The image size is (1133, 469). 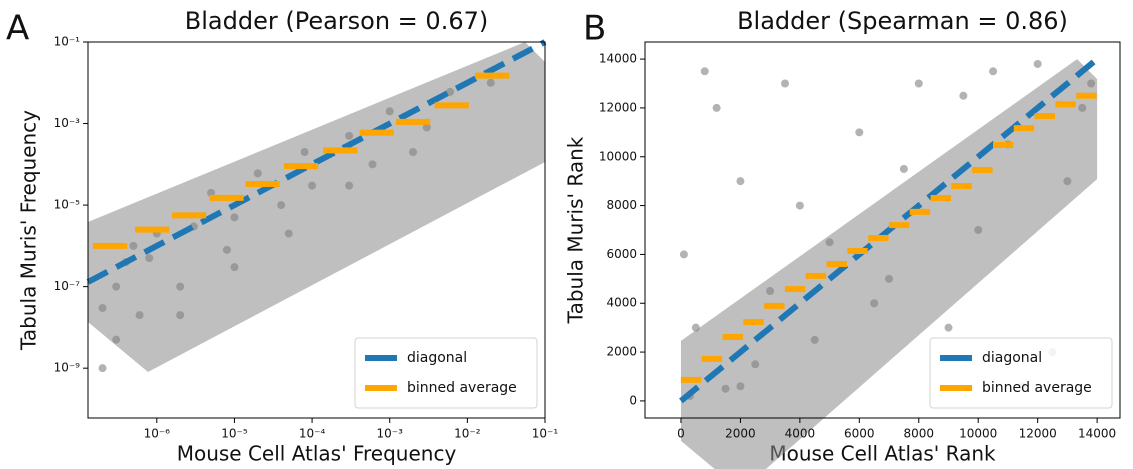 What do you see at coordinates (157, 434) in the screenshot?
I see `x-tick-label: 10⁻⁶` at bounding box center [157, 434].